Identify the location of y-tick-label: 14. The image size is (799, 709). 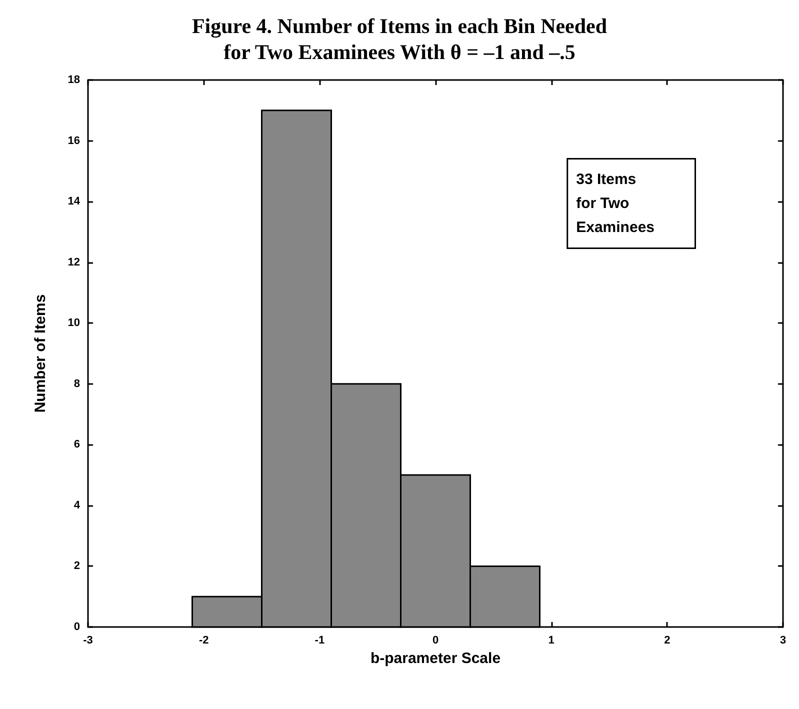
(74, 202).